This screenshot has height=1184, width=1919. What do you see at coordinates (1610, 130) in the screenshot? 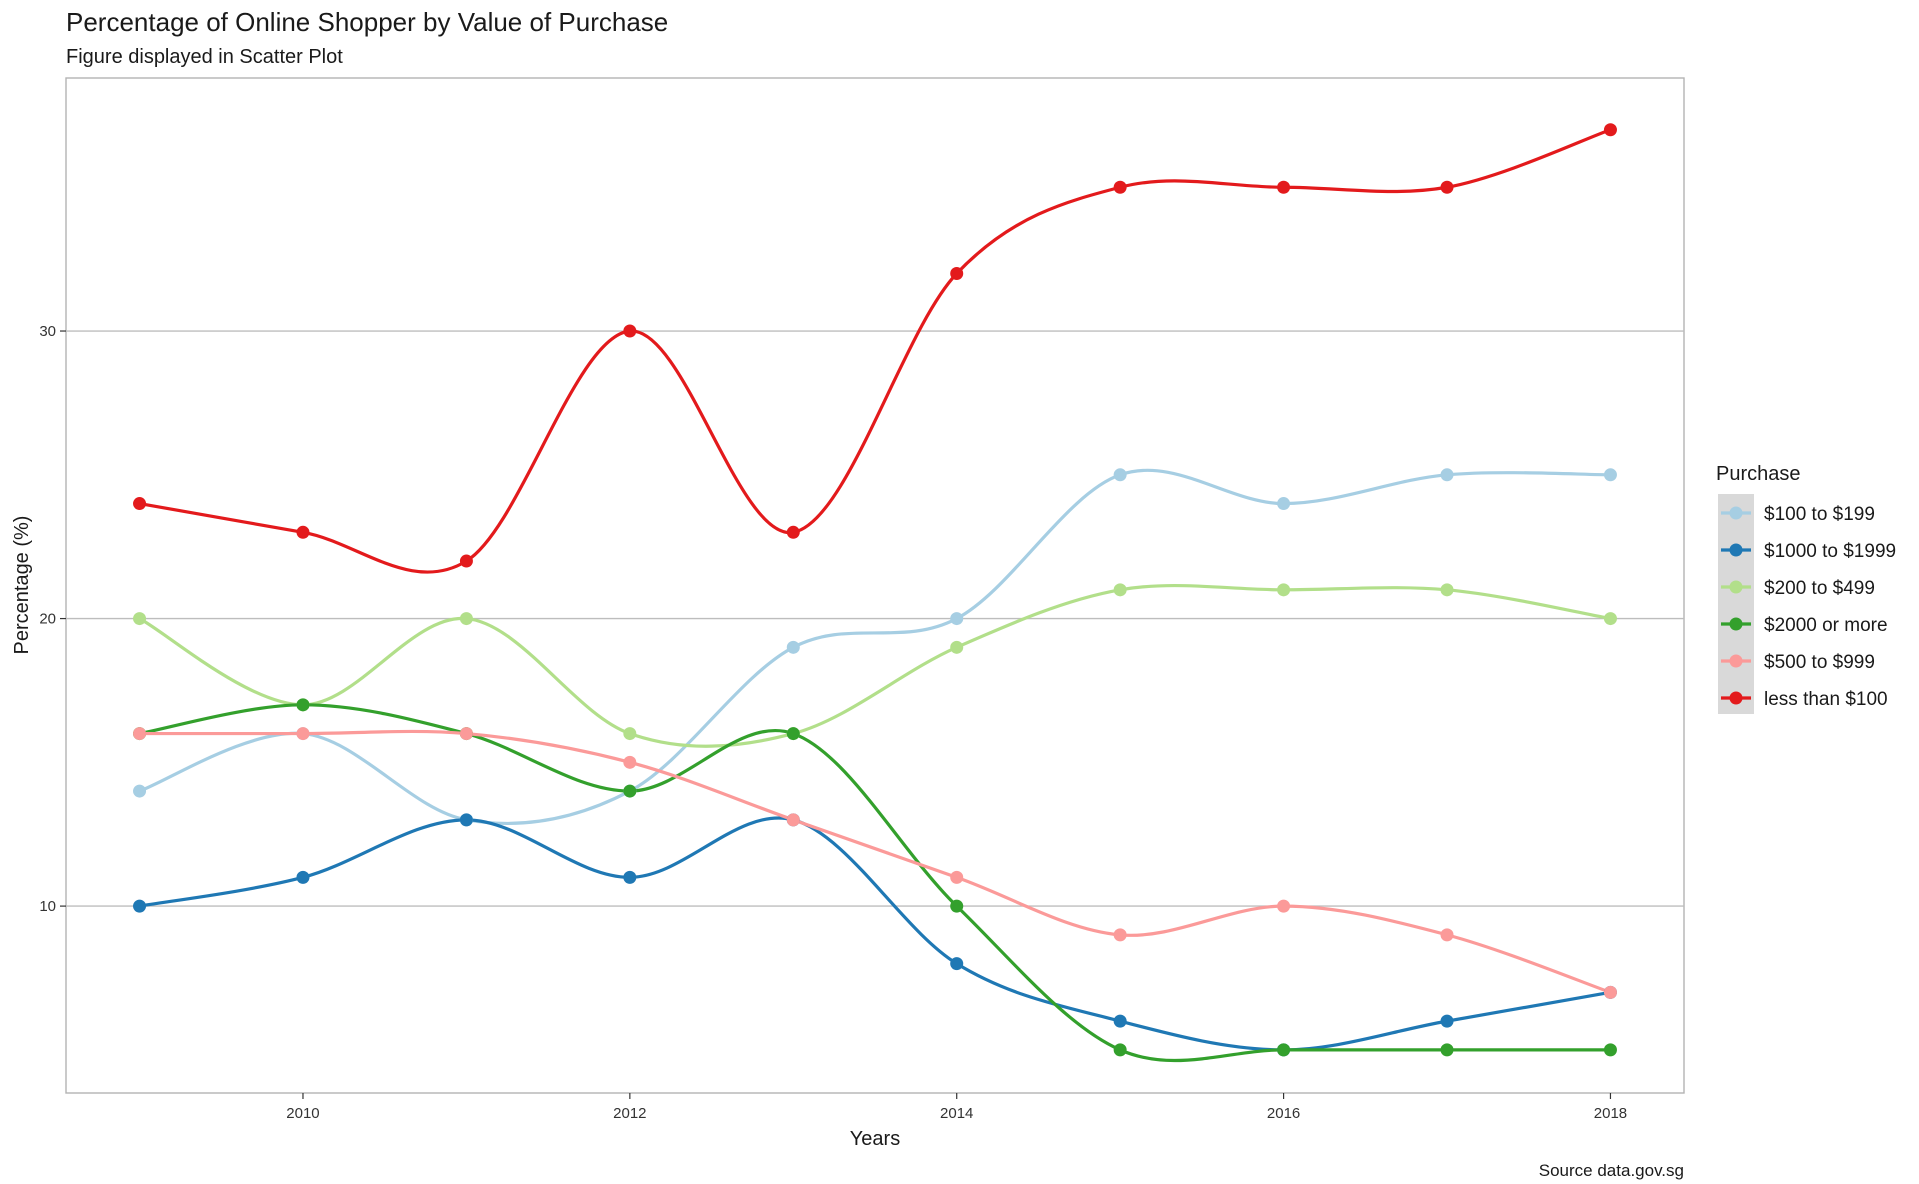
I see `data-point-less-than-100-2018` at bounding box center [1610, 130].